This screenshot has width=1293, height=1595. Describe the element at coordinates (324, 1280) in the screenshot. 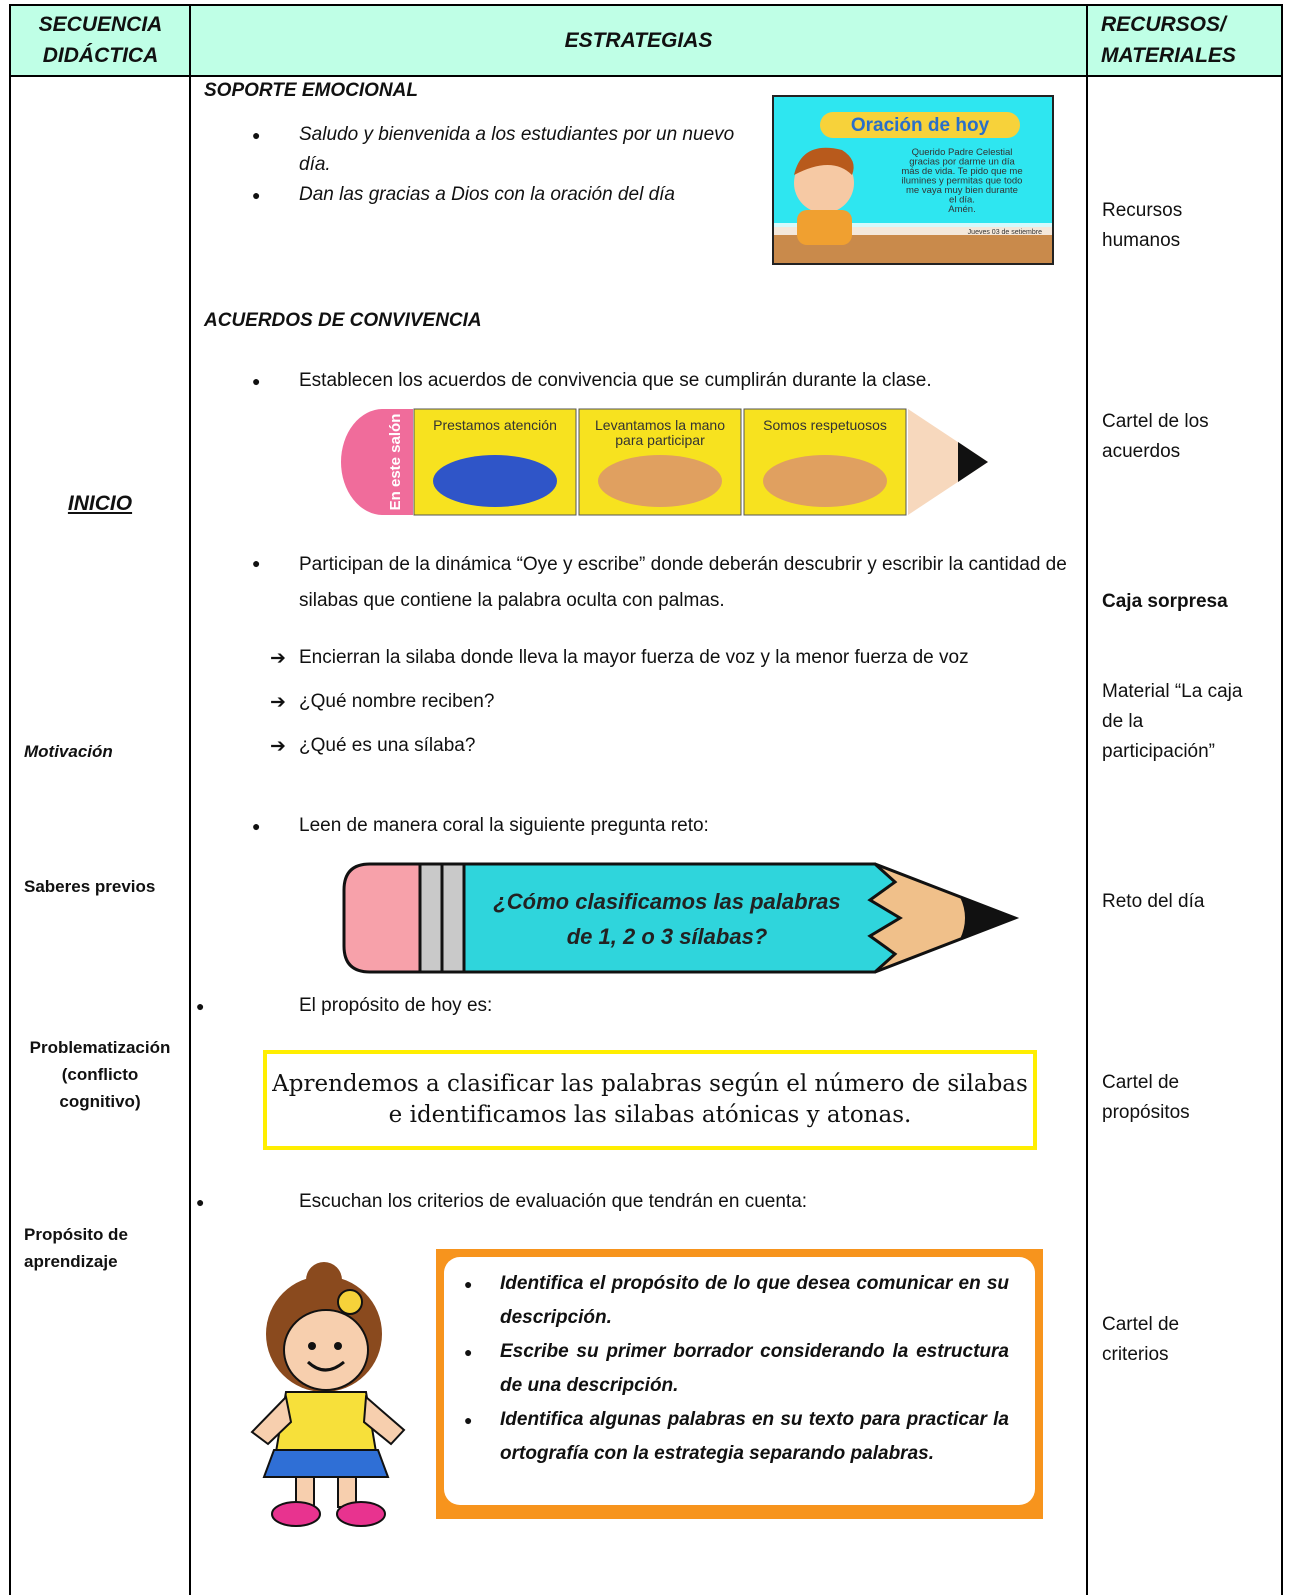

I see `hair-bun` at that location.